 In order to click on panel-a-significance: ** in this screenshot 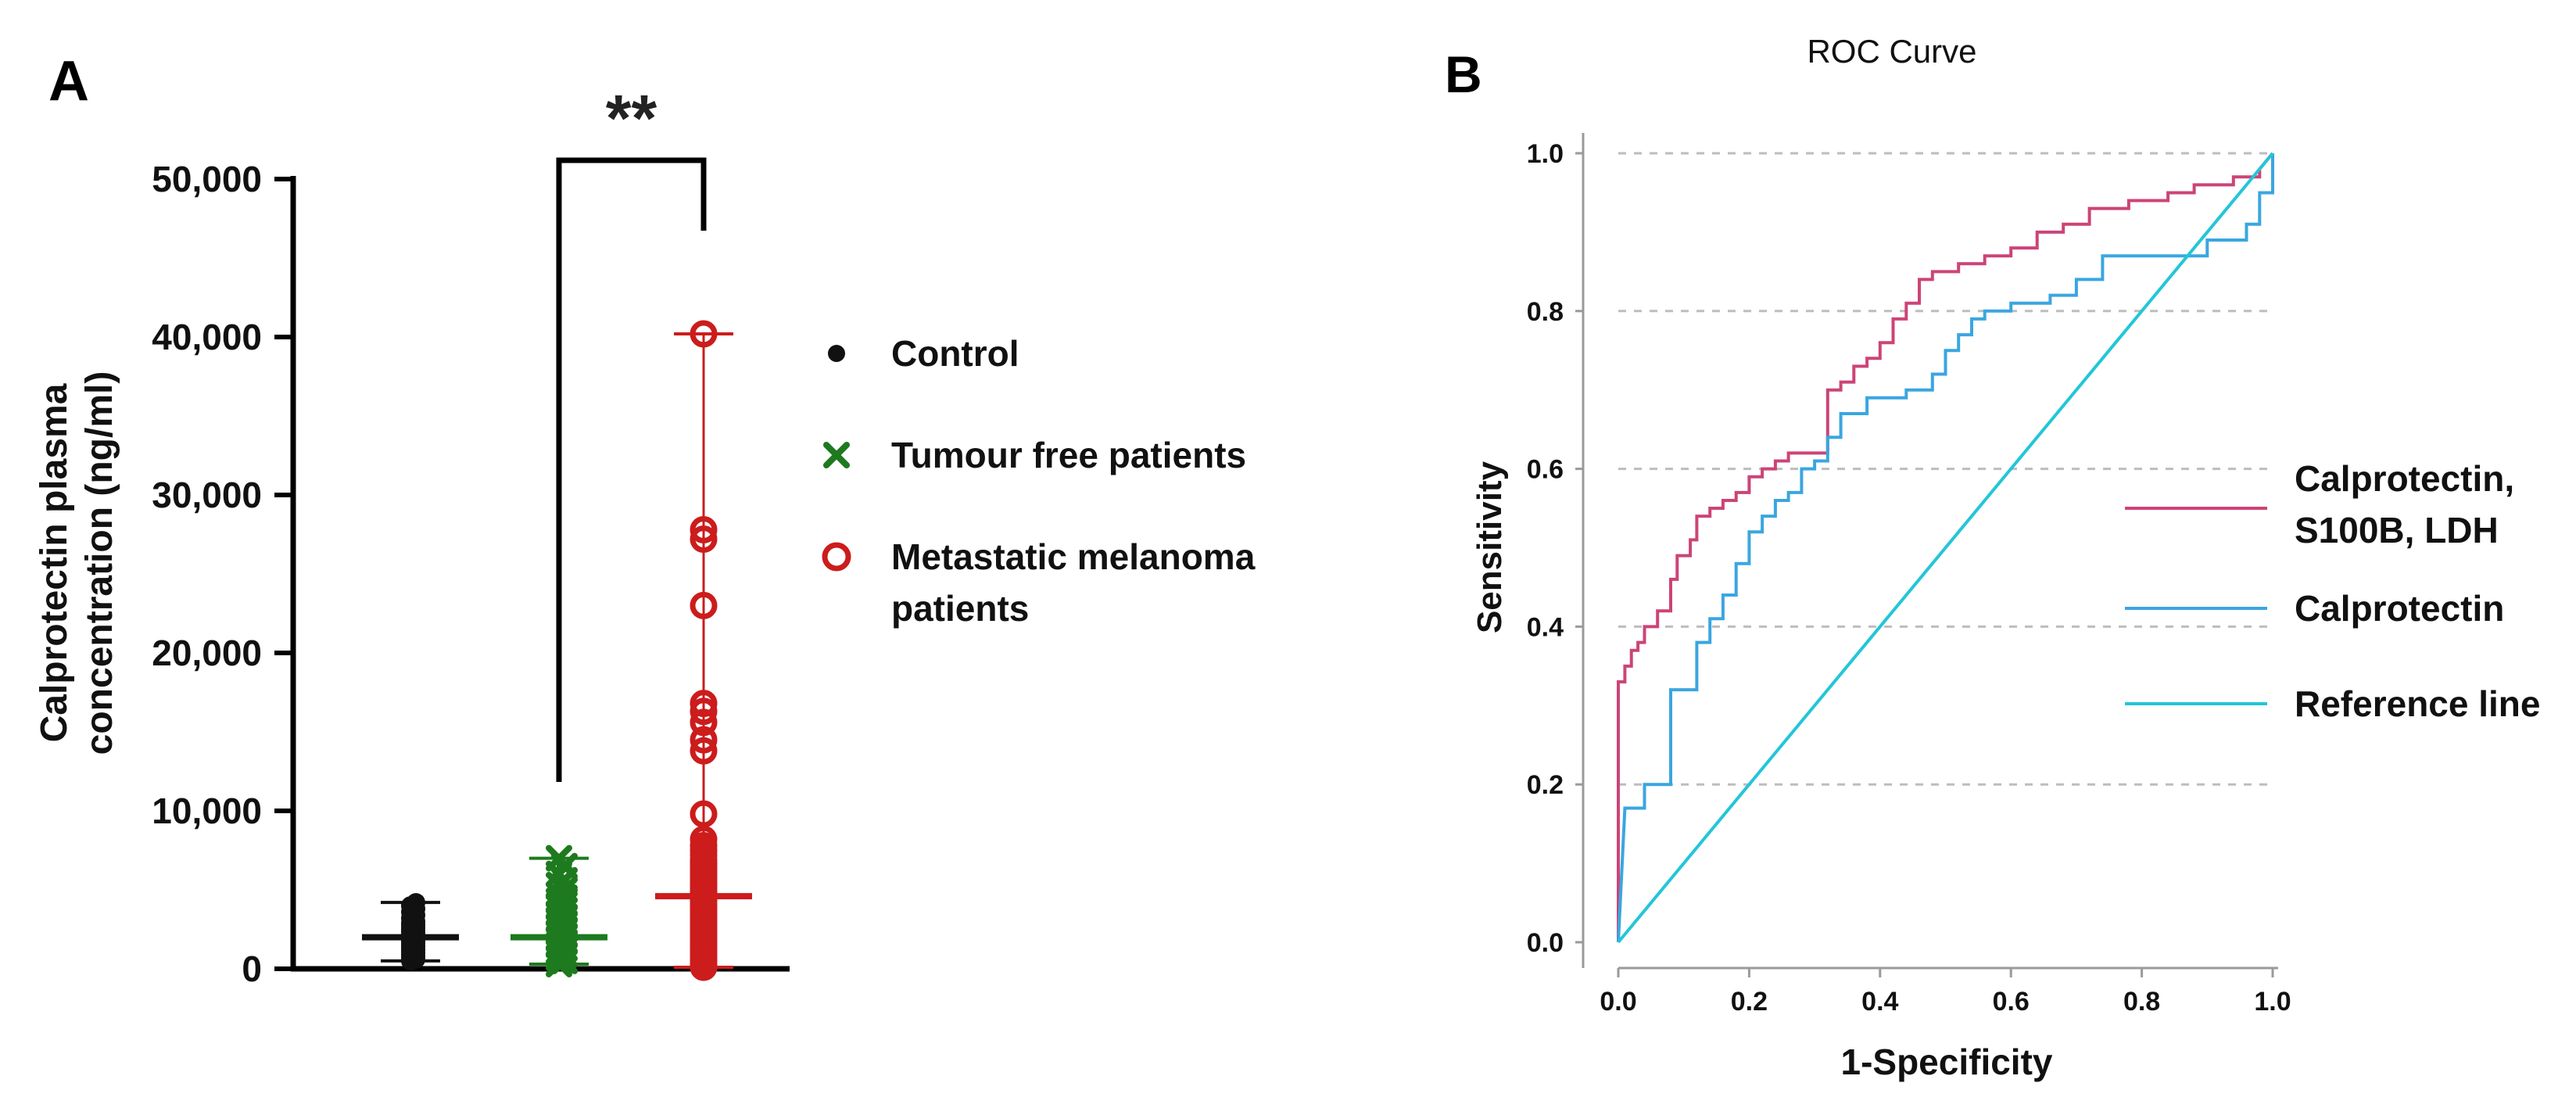, I will do `click(631, 432)`.